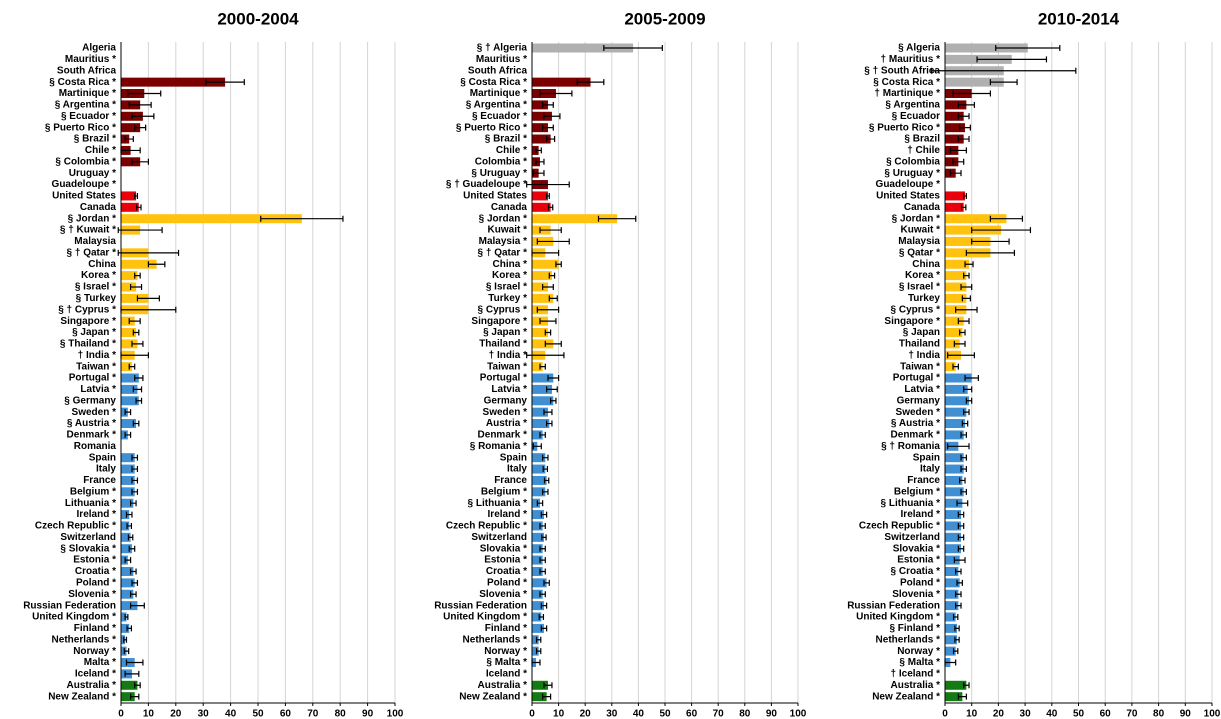 This screenshot has height=719, width=1221. I want to click on y-tick-label: Slovakia *, so click(916, 548).